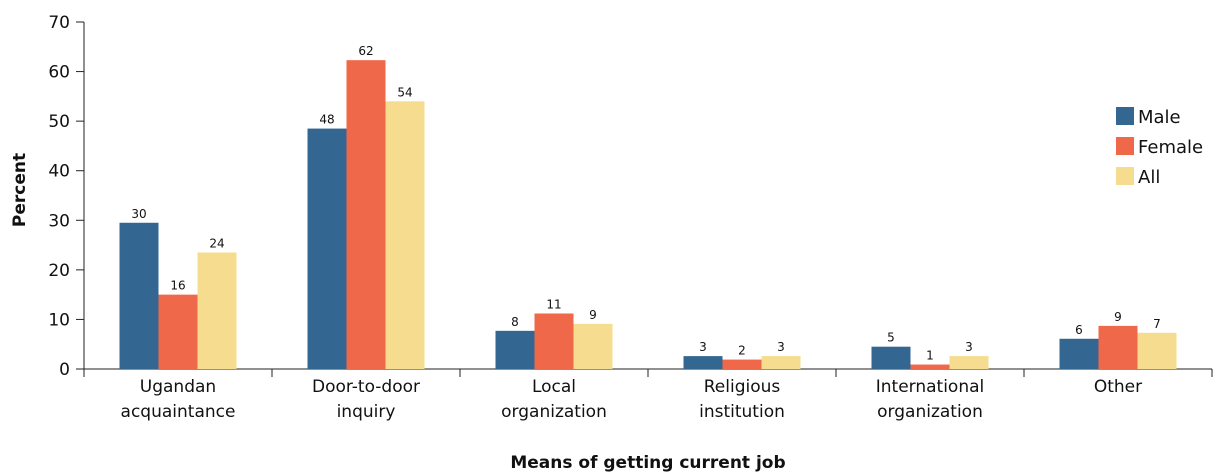 The width and height of the screenshot is (1222, 474). Describe the element at coordinates (404, 92) in the screenshot. I see `data-label: 54` at that location.